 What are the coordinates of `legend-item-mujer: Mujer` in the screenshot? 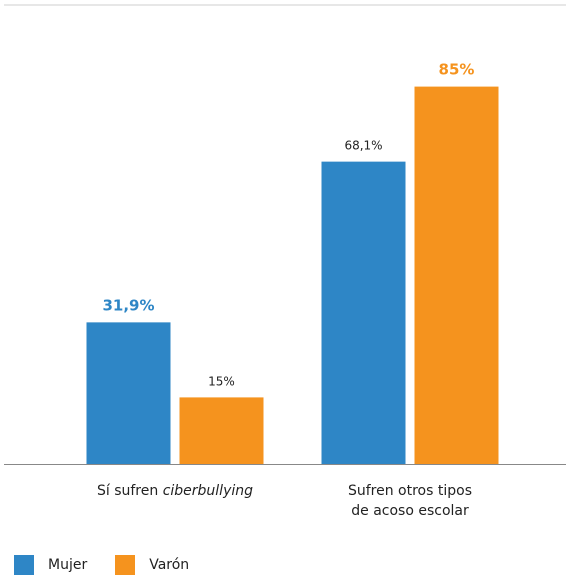 It's located at (50, 565).